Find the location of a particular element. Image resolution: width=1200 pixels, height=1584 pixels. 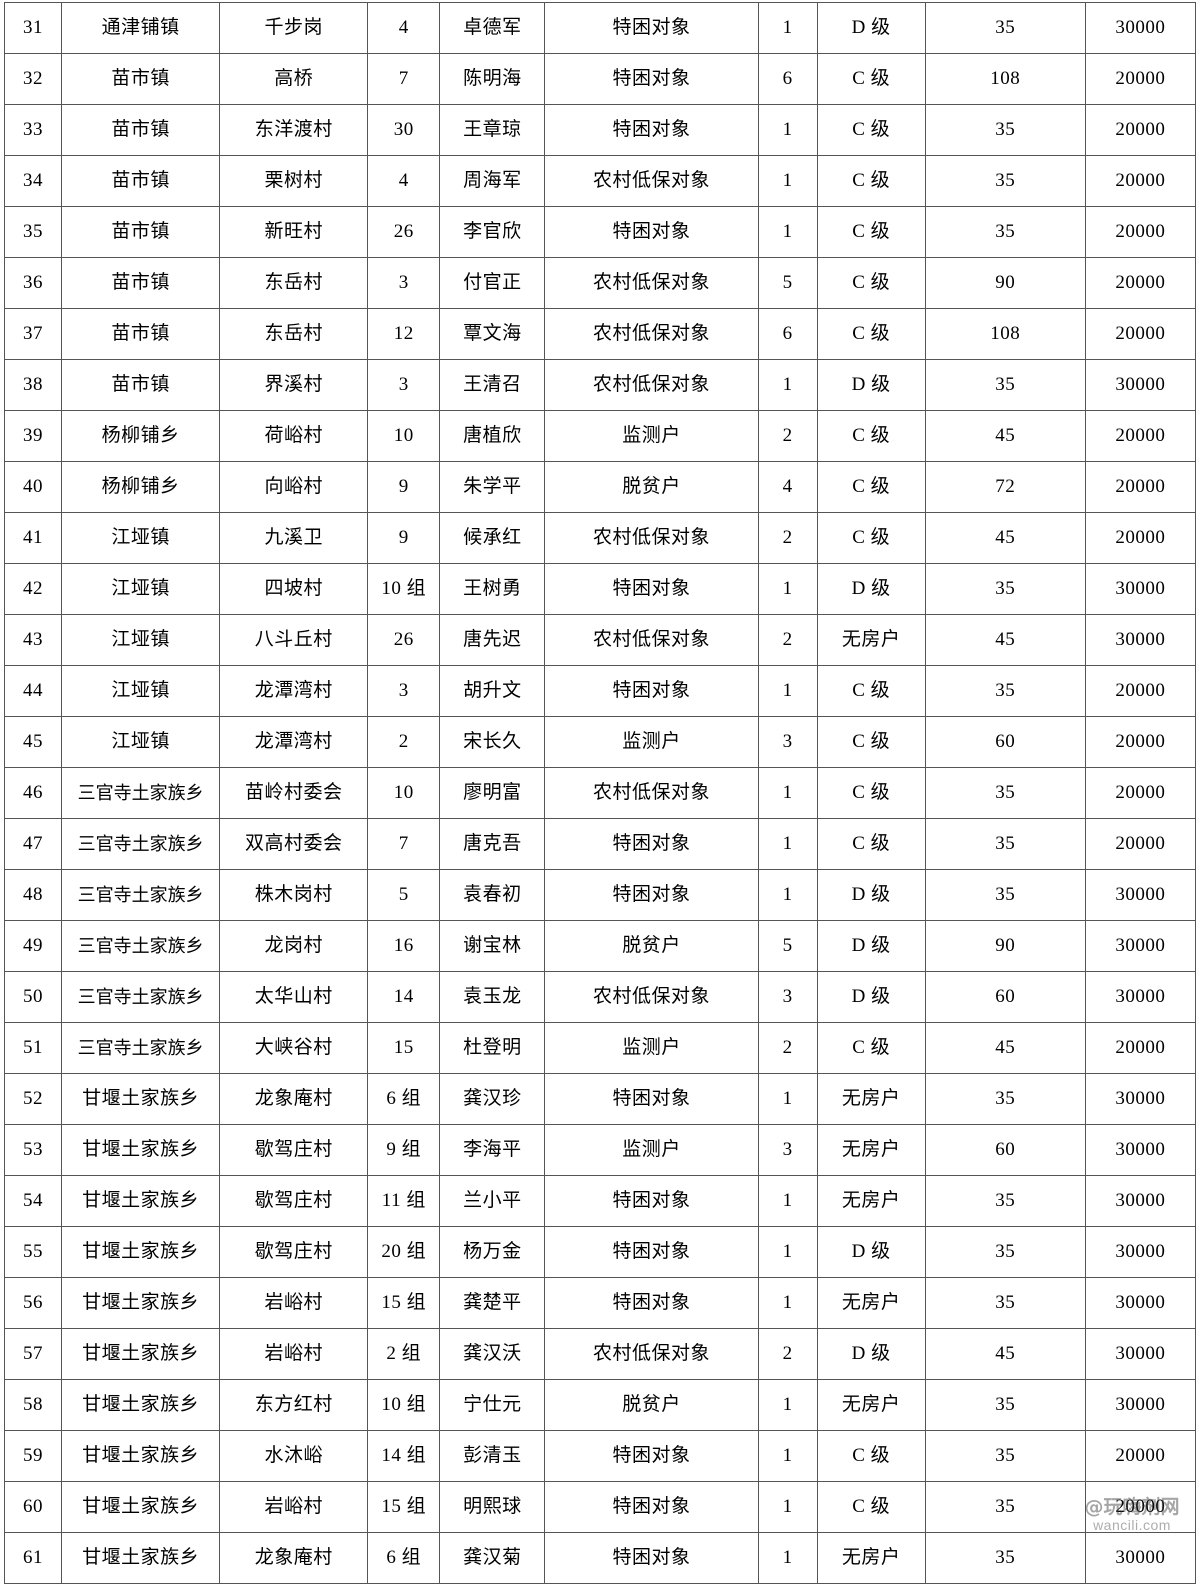

cell-name: 兰小平 is located at coordinates (492, 1201).